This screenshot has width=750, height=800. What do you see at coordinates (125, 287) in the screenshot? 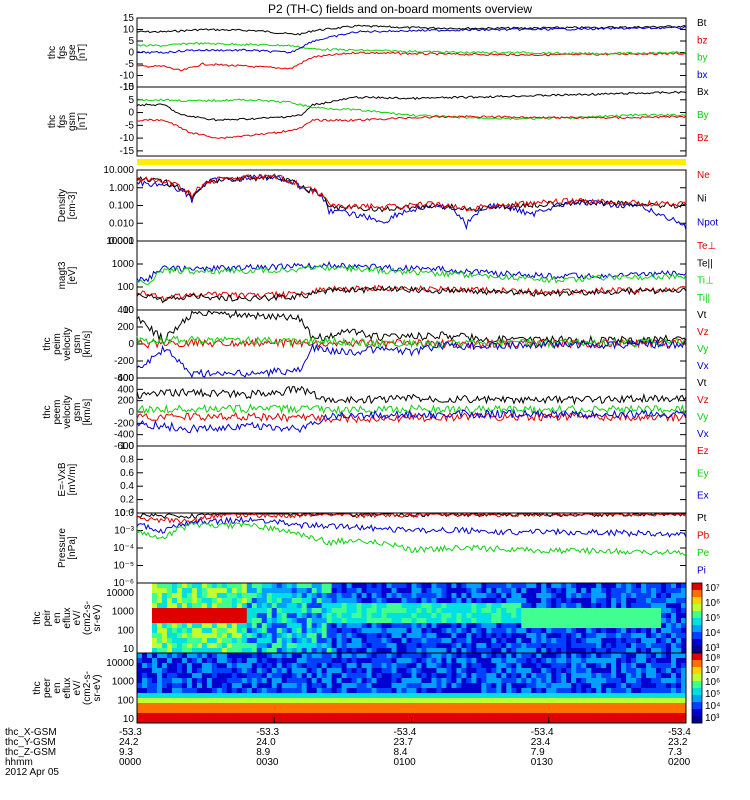
I see `y-tick-label: 100` at bounding box center [125, 287].